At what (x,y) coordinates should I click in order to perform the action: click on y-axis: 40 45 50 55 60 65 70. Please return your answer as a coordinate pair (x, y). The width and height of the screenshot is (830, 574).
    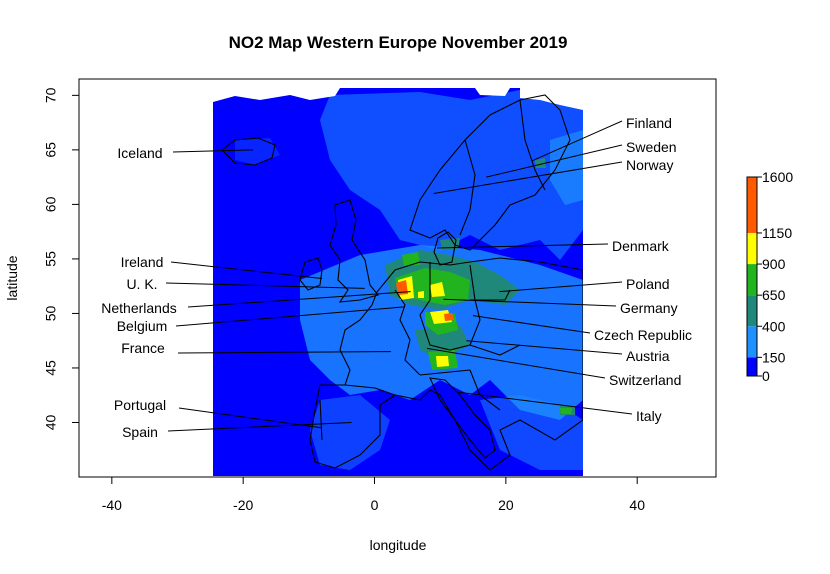
    Looking at the image, I should click on (61, 258).